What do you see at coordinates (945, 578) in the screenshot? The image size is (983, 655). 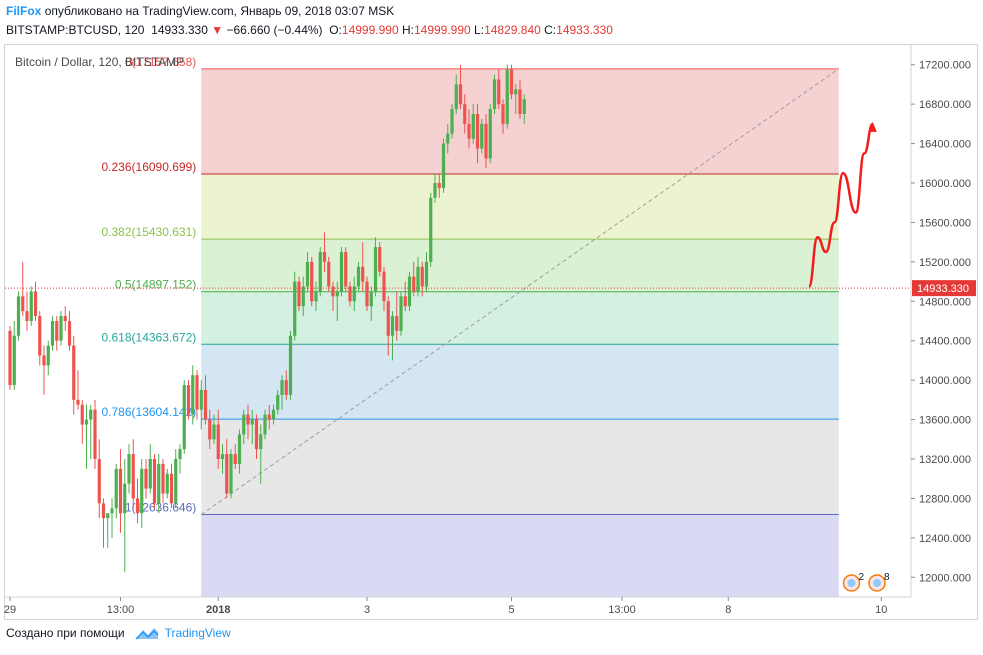 I see `y-tick-label: 12000.000` at bounding box center [945, 578].